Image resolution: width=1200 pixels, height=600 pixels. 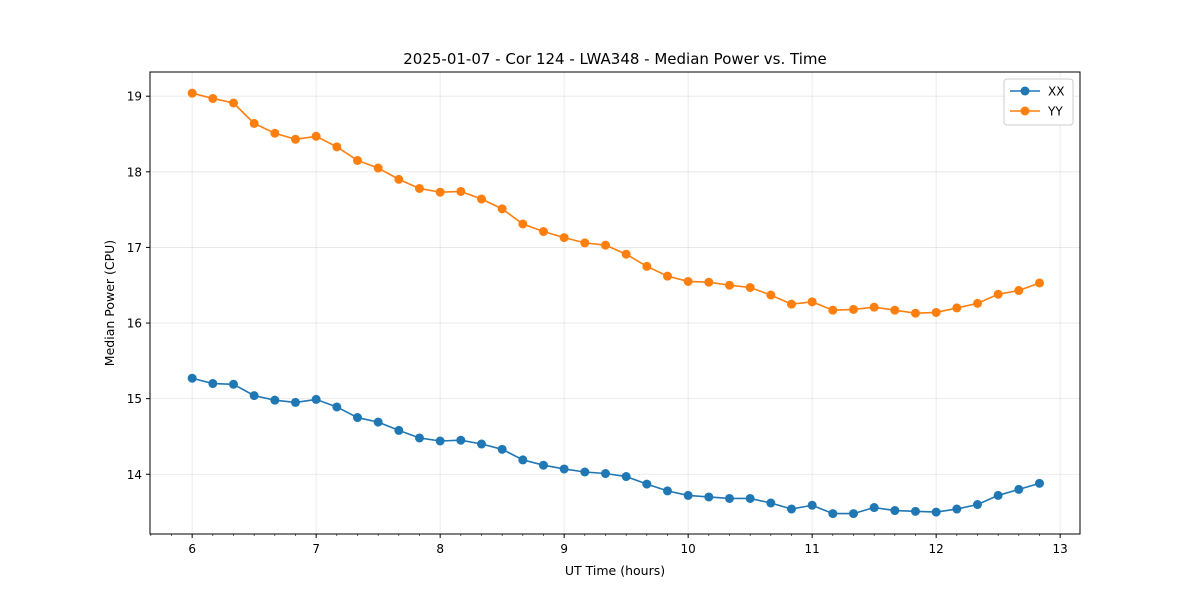 What do you see at coordinates (134, 475) in the screenshot?
I see `y-tick-label: 14` at bounding box center [134, 475].